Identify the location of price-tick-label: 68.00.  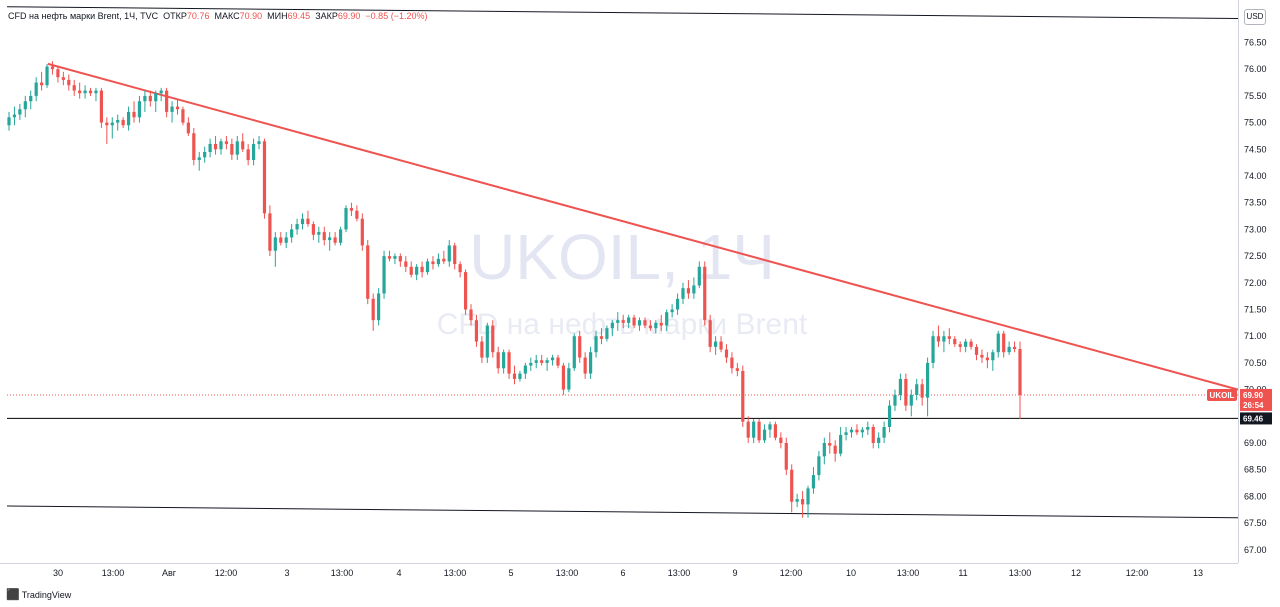
(1255, 496).